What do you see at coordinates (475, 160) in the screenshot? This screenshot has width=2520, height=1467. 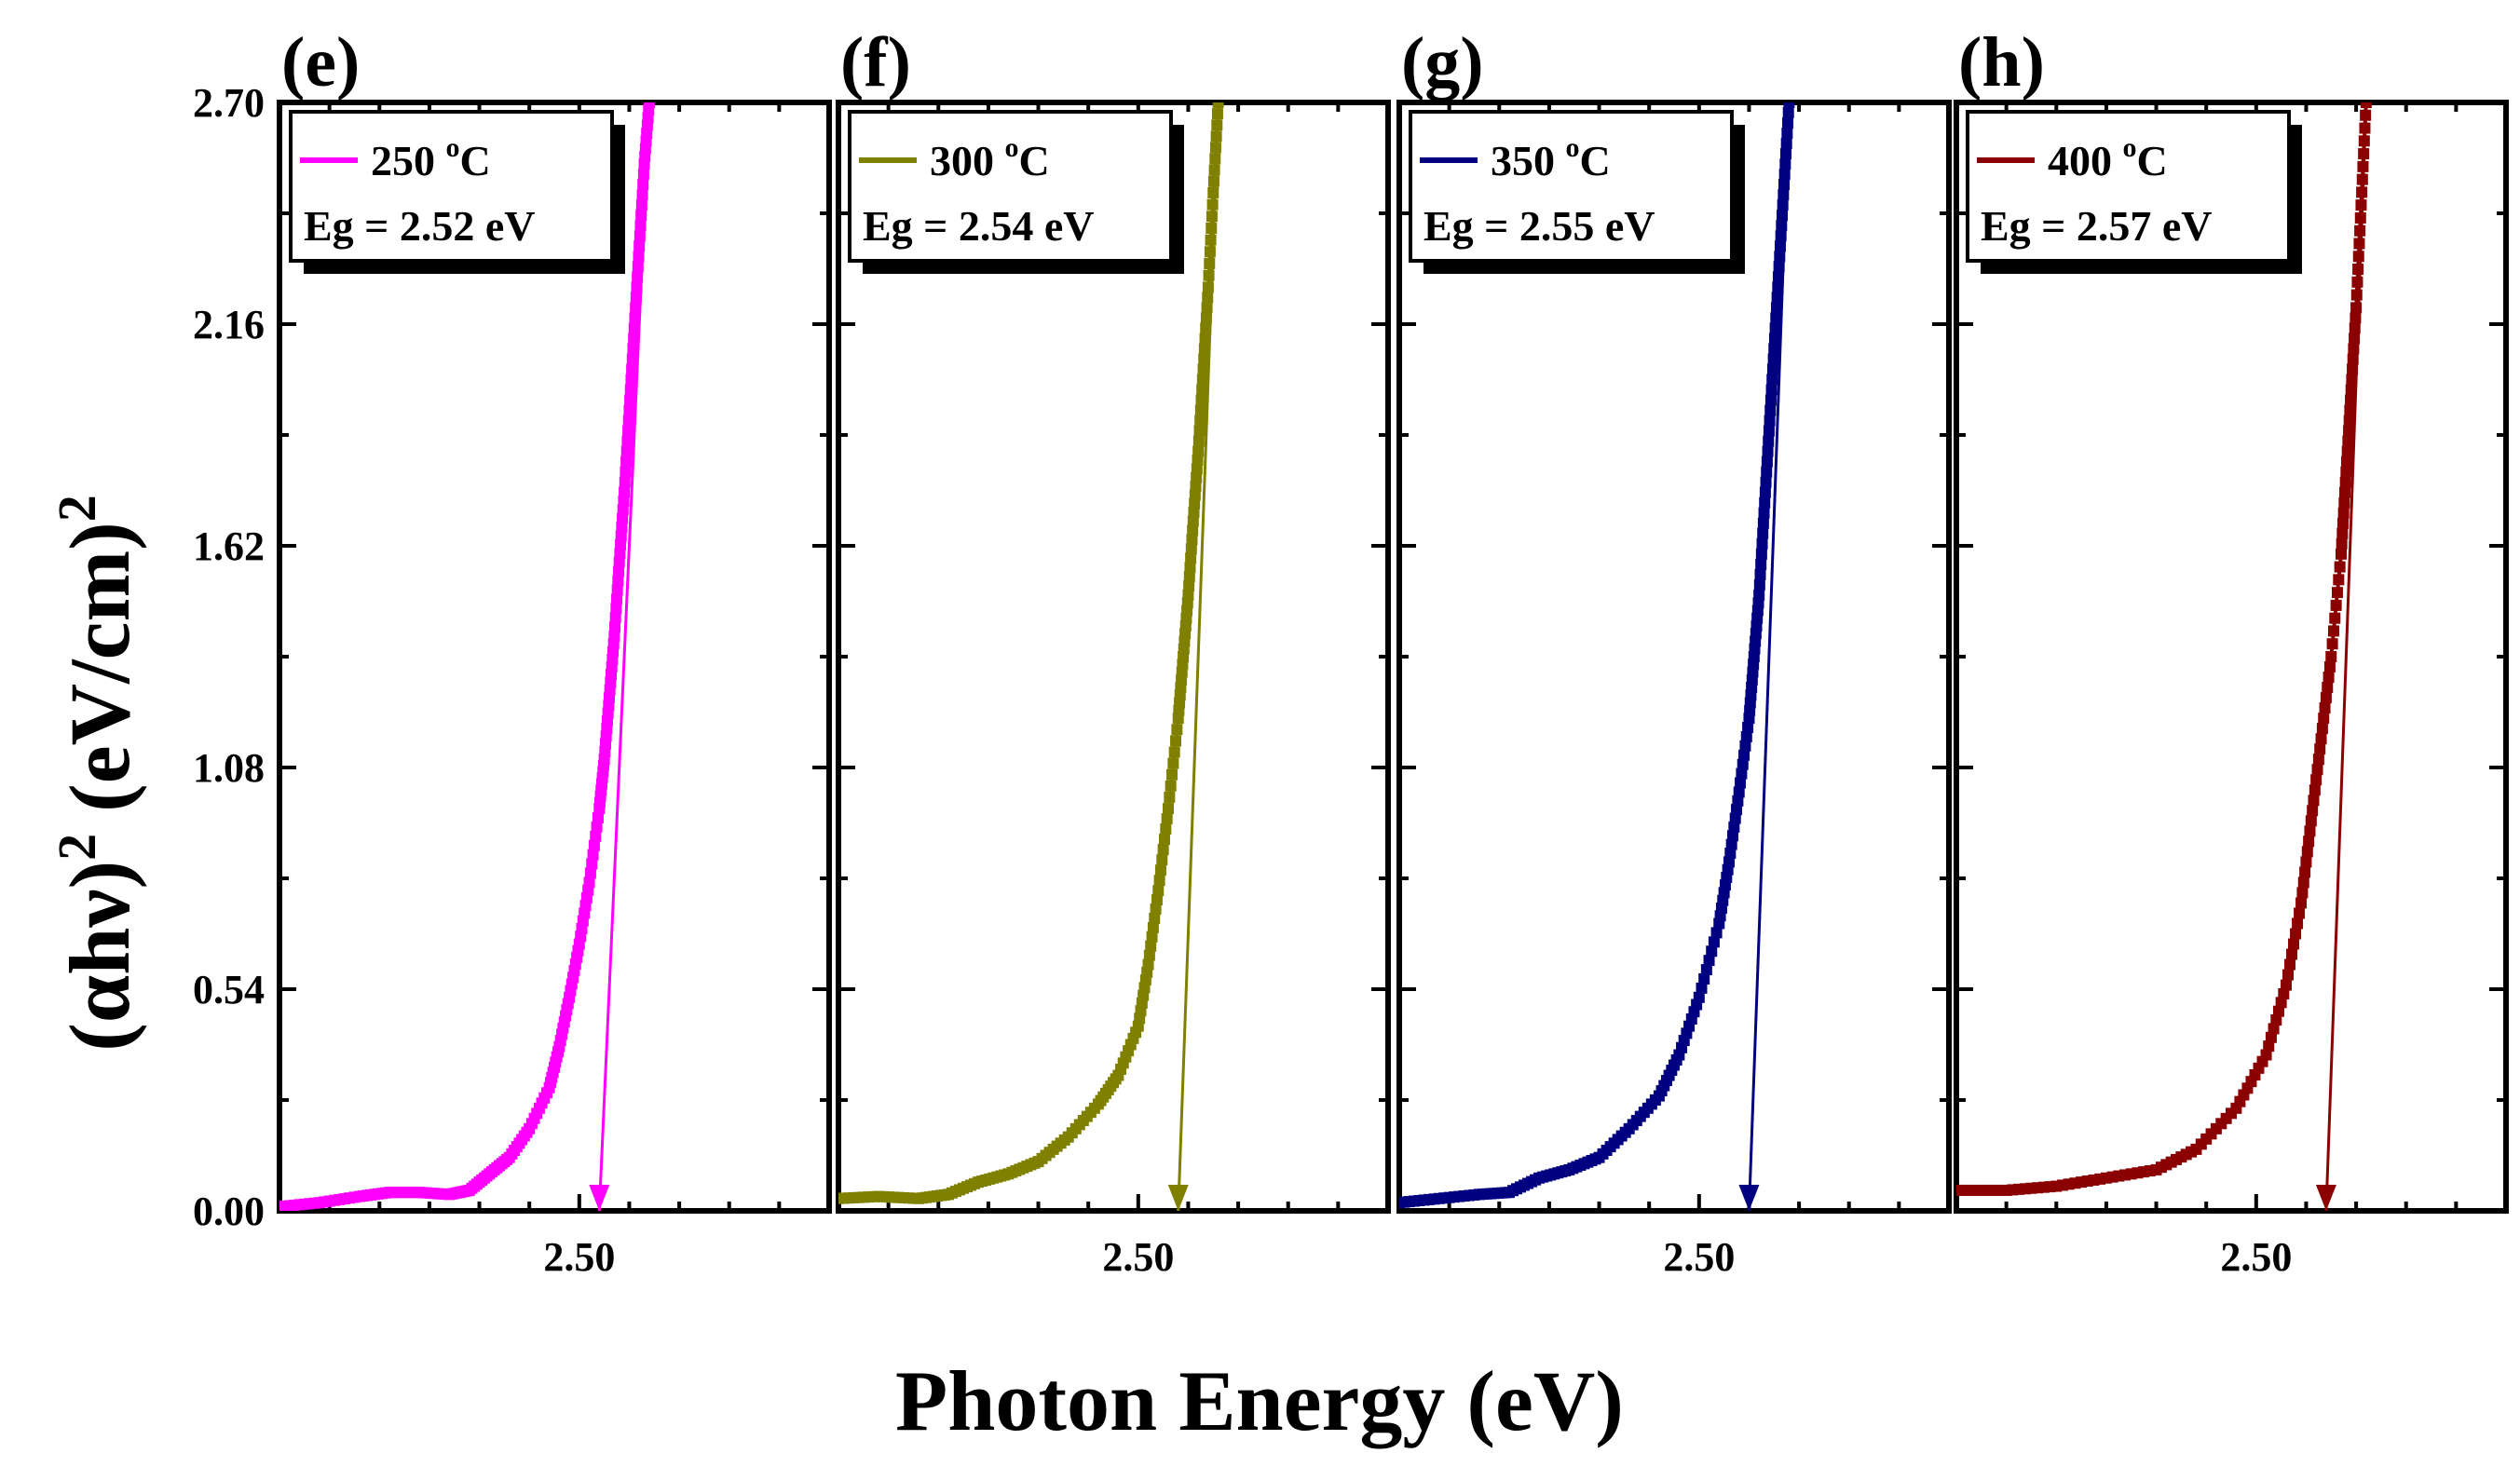 I see `legend-temp-unit: C` at bounding box center [475, 160].